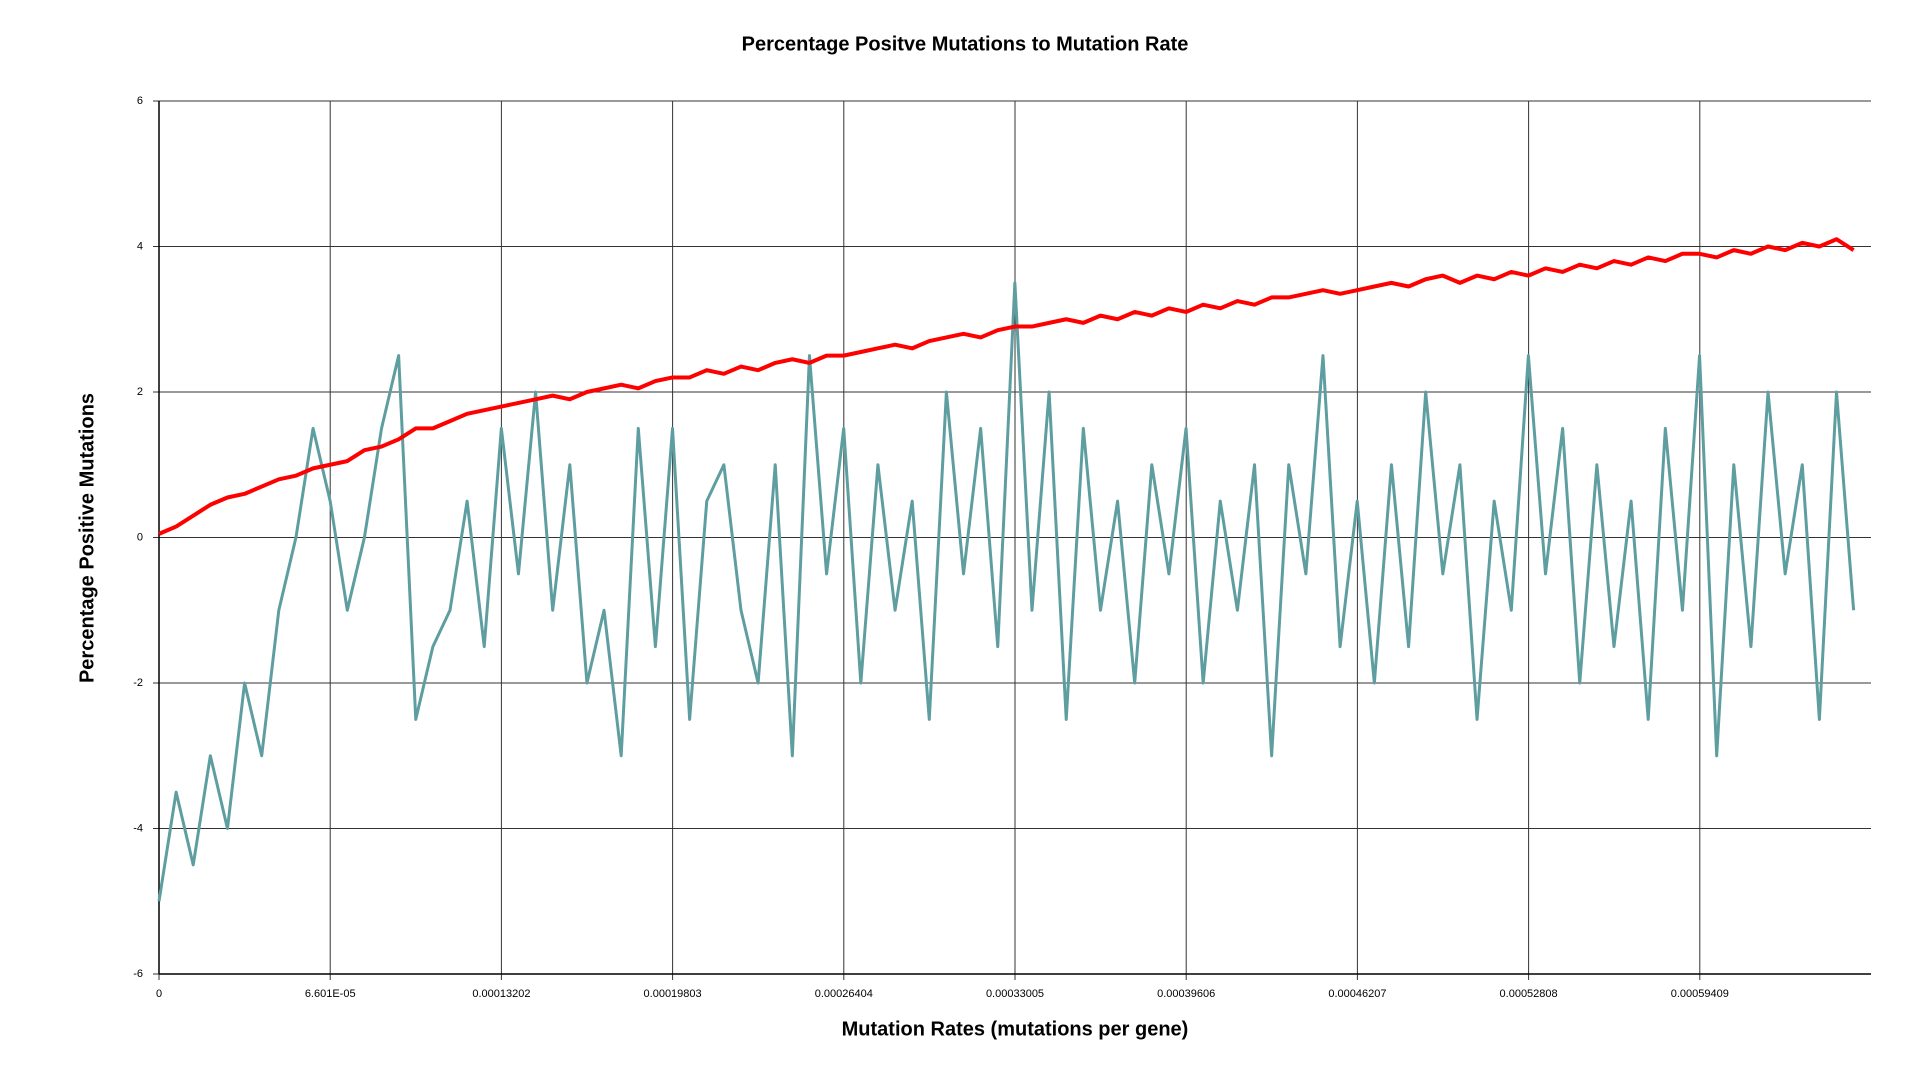  I want to click on x-tick-label: 0, so click(159, 994).